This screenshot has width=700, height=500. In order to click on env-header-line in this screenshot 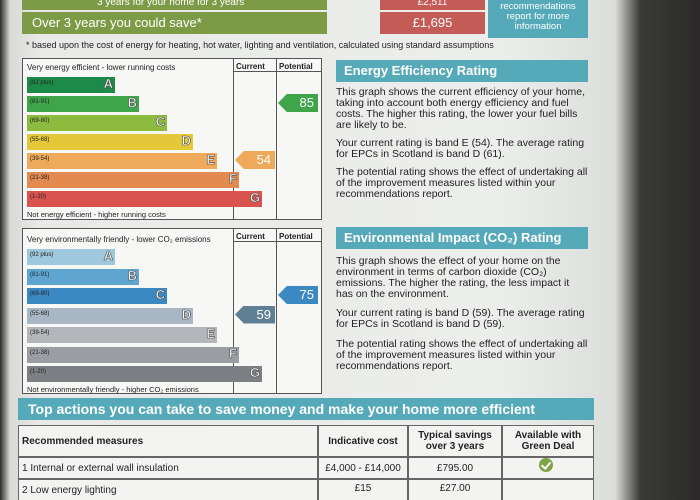, I will do `click(277, 241)`.